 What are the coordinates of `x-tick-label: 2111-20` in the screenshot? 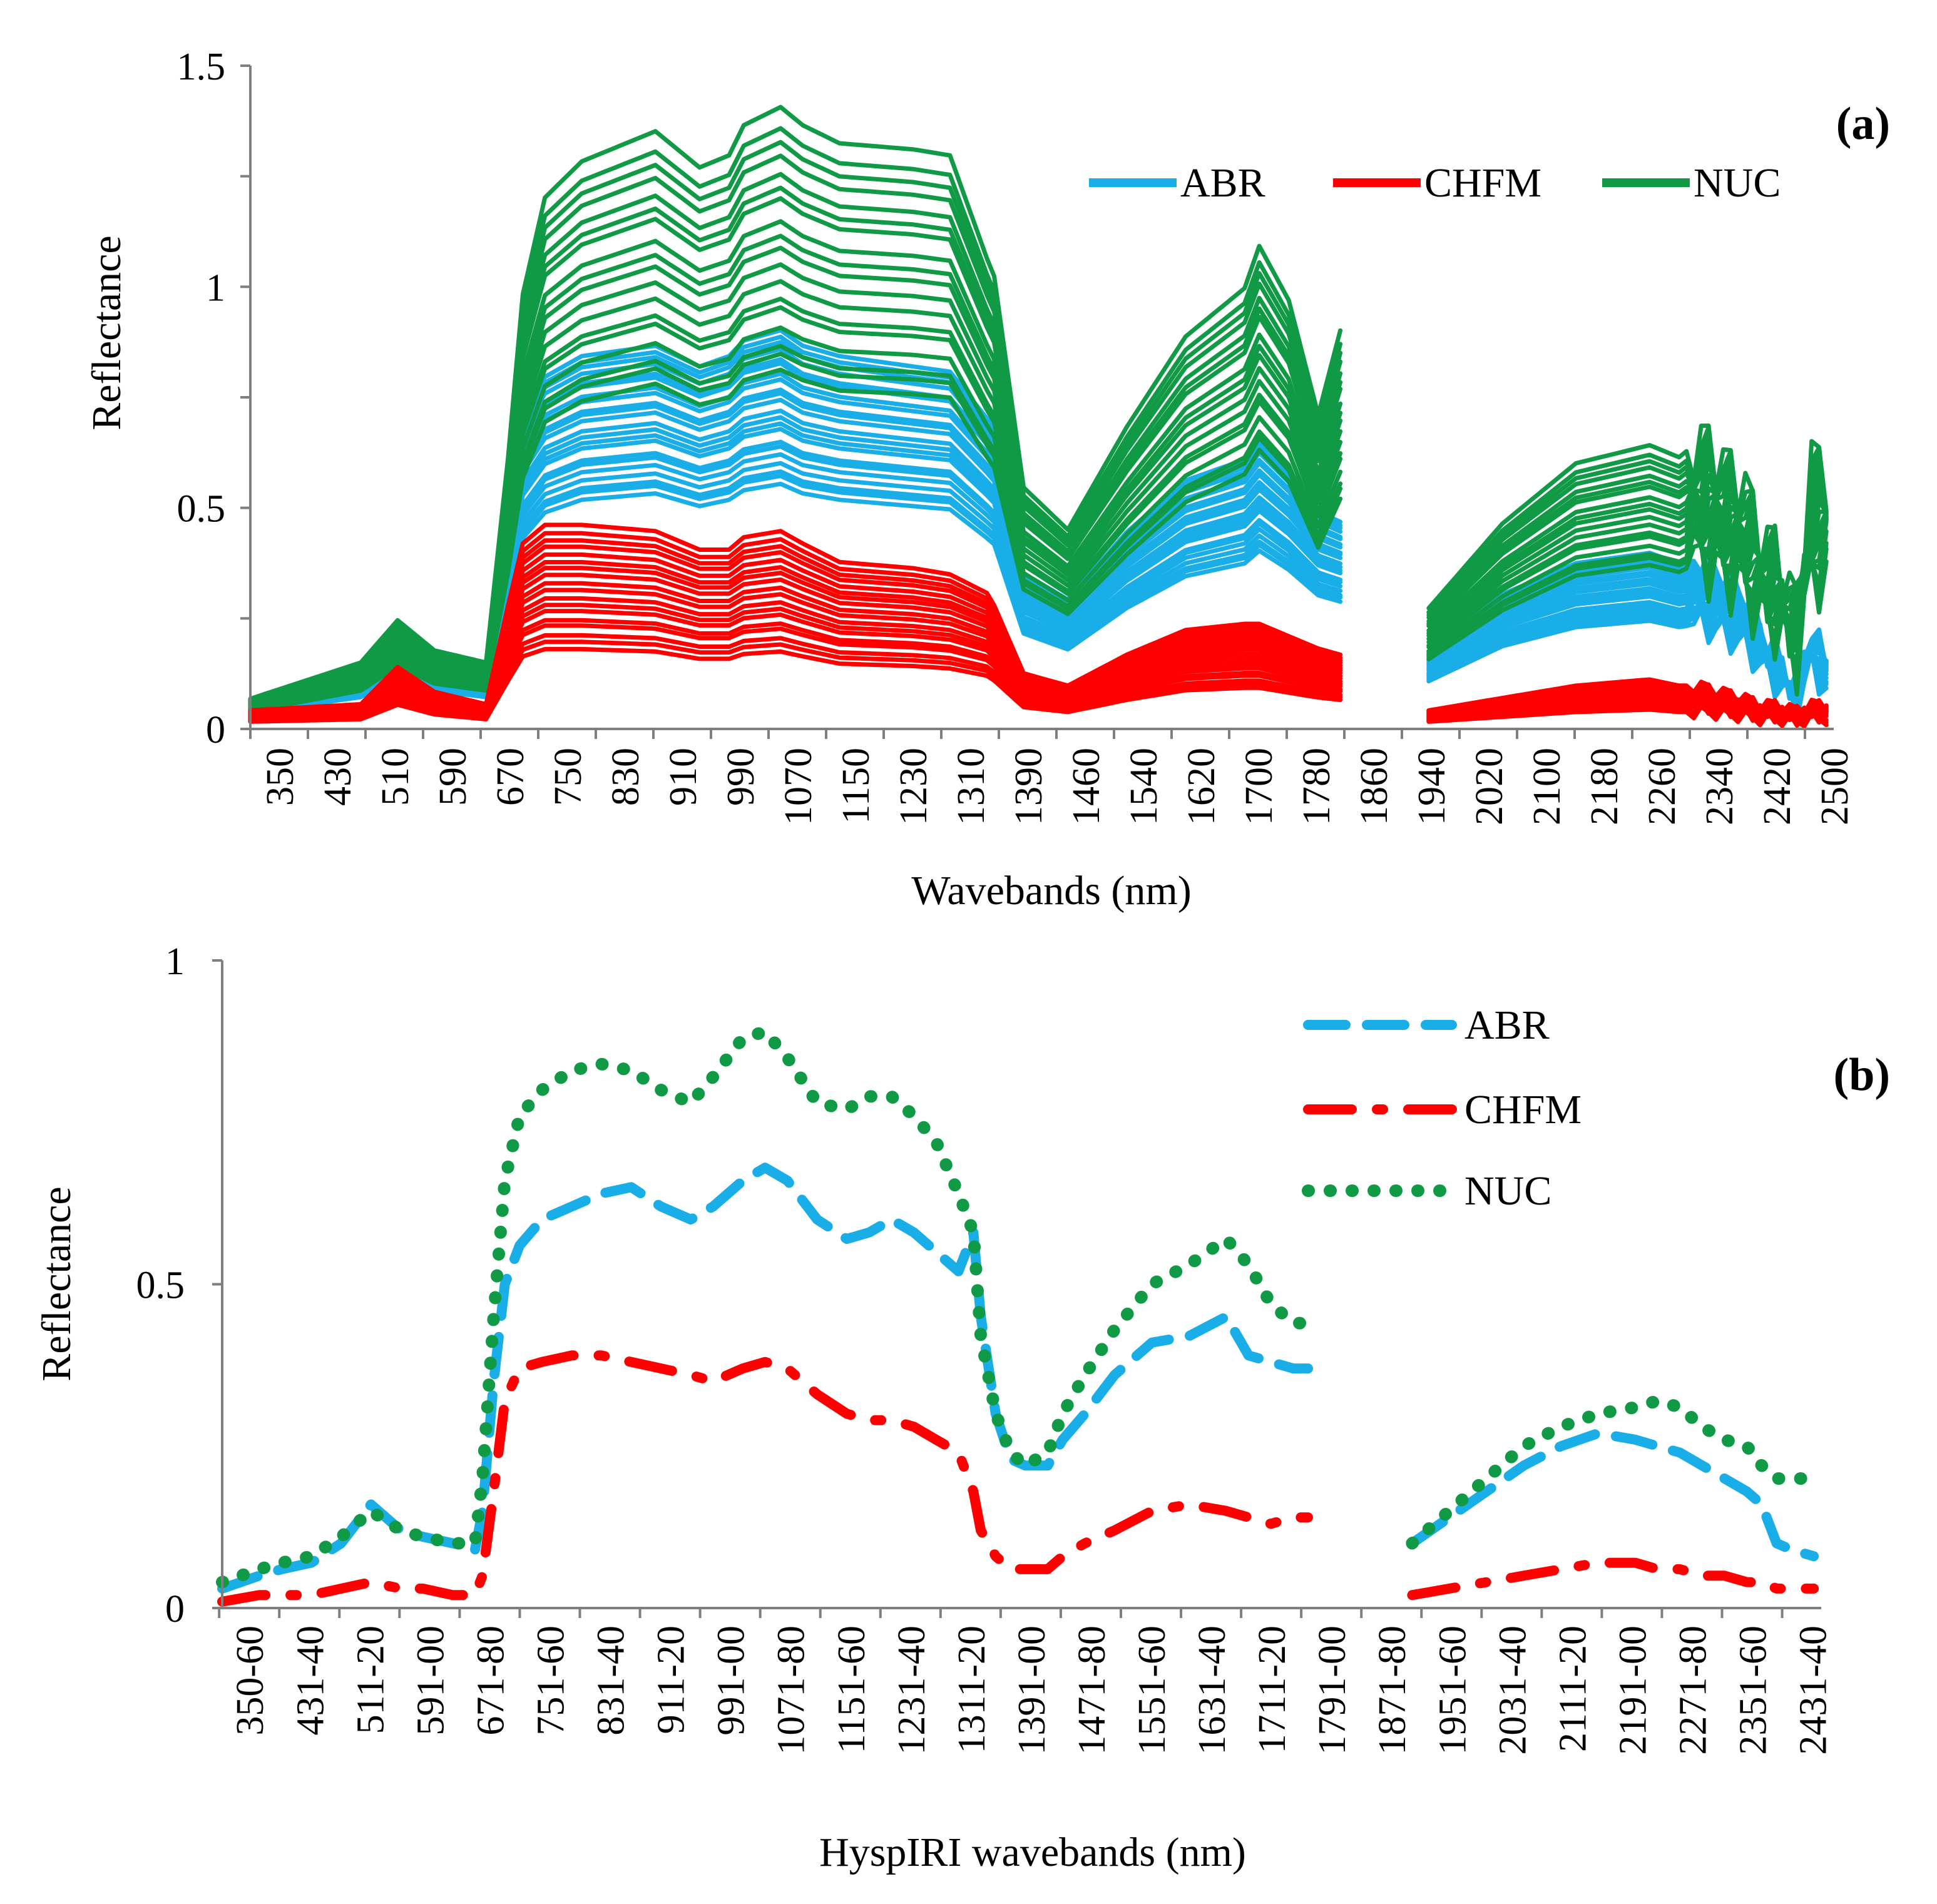 It's located at (1572, 1689).